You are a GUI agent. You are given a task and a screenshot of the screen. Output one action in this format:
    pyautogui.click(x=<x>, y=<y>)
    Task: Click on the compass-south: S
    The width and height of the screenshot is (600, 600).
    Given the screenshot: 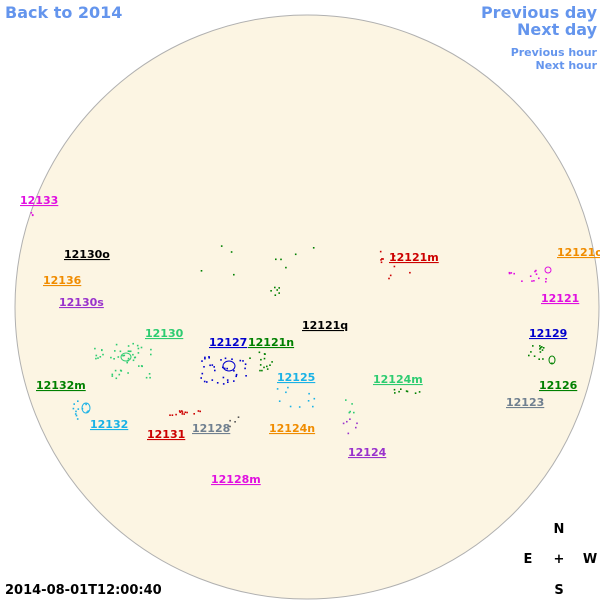 What is the action you would take?
    pyautogui.click(x=558, y=590)
    